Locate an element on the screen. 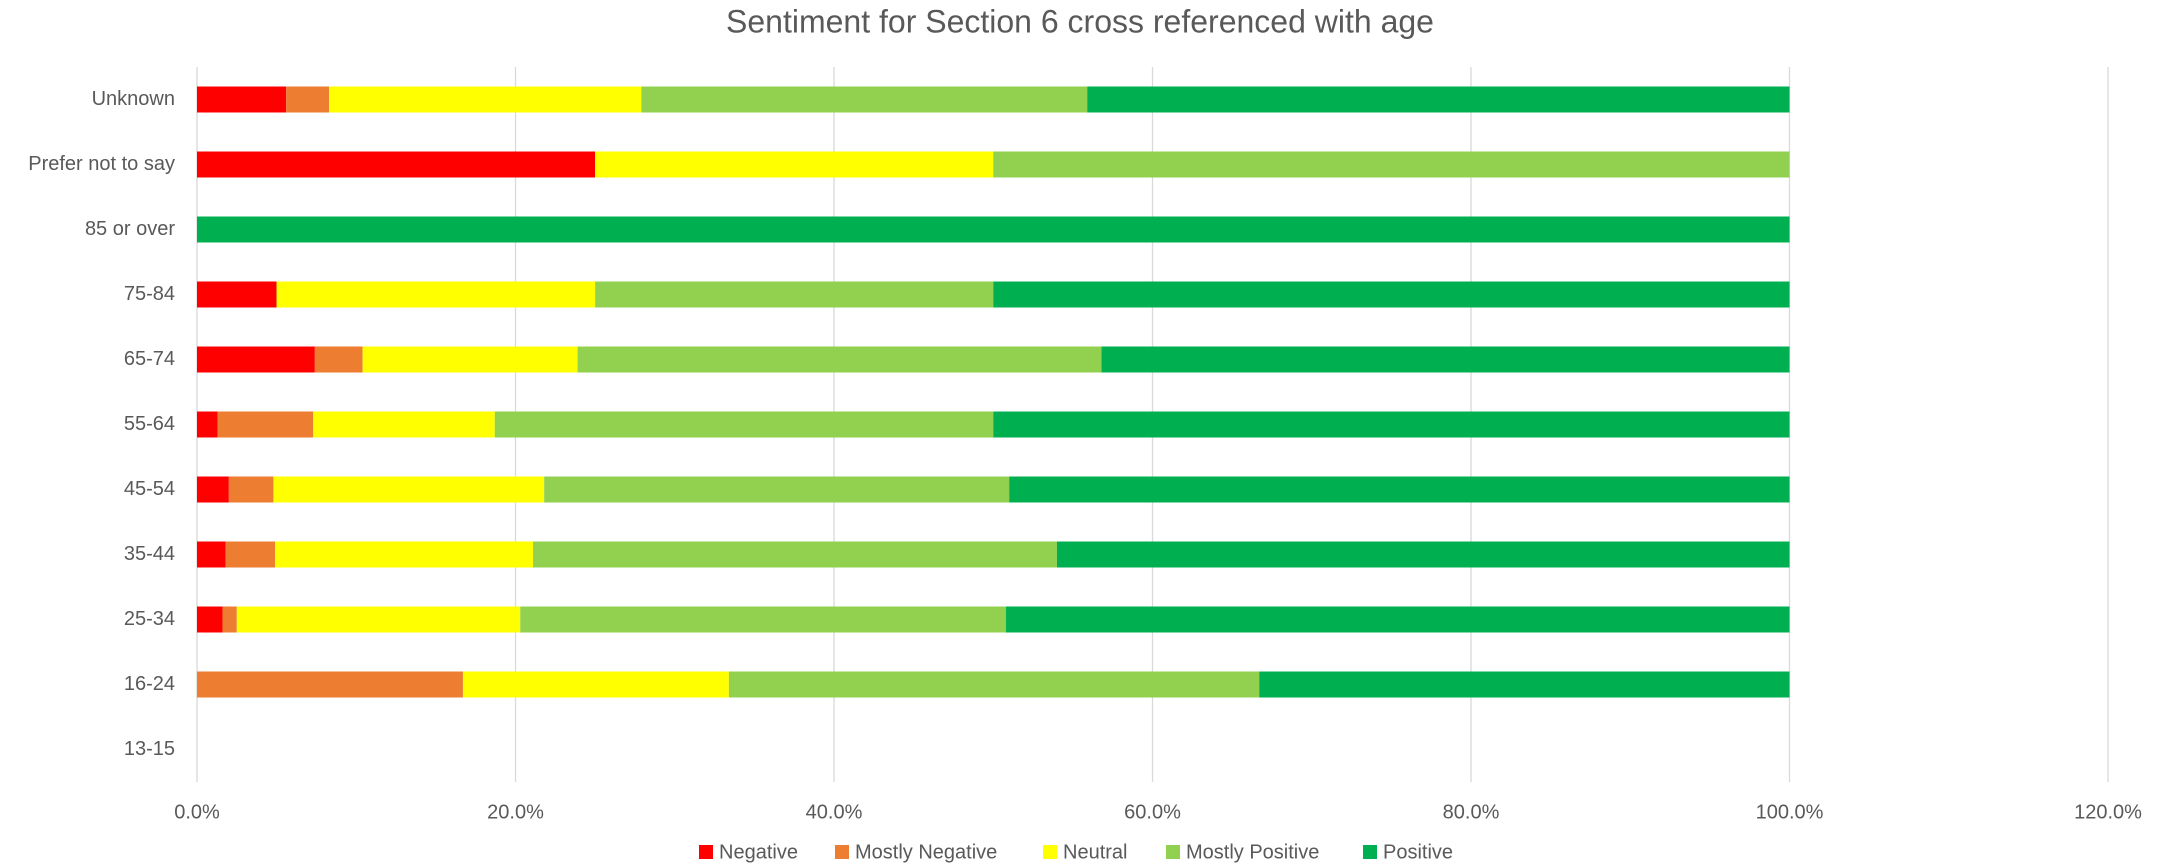 This screenshot has height=868, width=2161. y-tick-label: 85 or over is located at coordinates (130, 229).